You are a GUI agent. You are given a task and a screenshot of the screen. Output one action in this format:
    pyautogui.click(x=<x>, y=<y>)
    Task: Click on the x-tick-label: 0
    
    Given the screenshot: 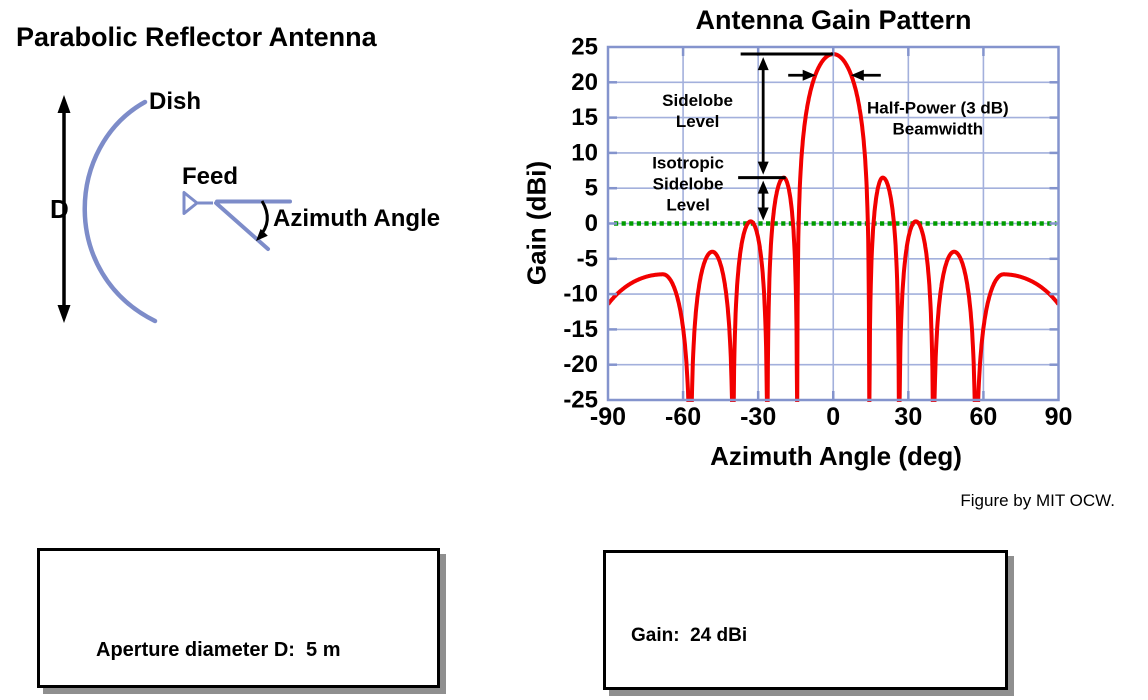 What is the action you would take?
    pyautogui.click(x=833, y=417)
    